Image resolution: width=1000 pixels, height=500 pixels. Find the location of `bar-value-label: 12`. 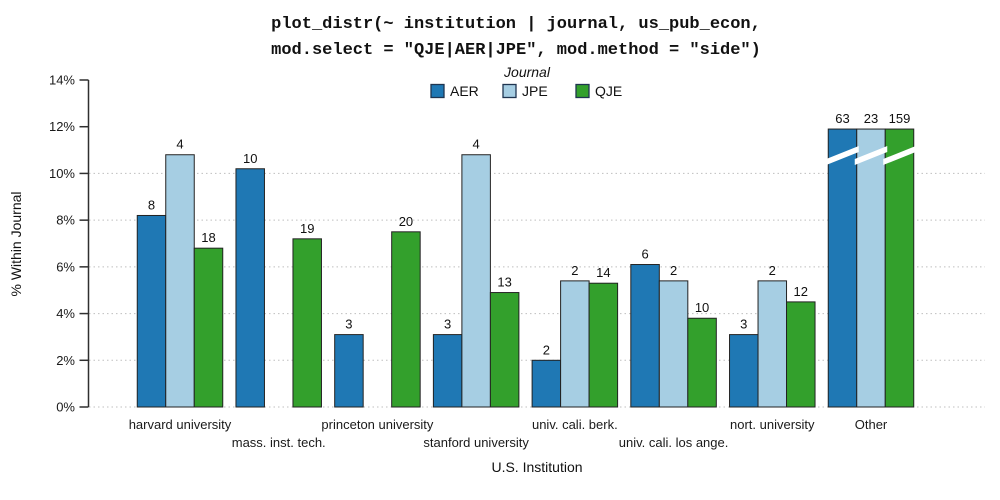

bar-value-label: 12 is located at coordinates (801, 291).